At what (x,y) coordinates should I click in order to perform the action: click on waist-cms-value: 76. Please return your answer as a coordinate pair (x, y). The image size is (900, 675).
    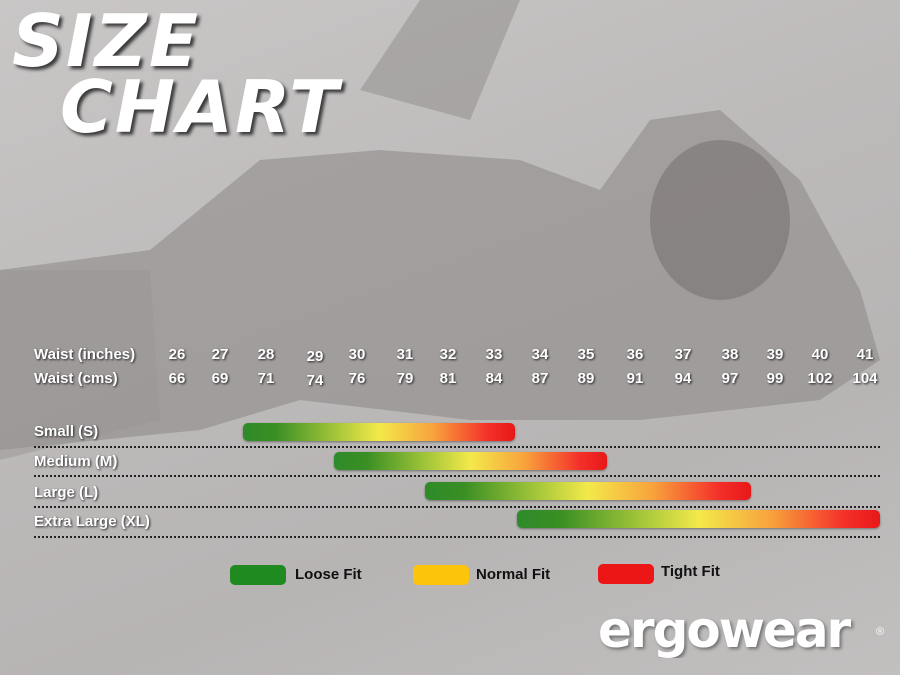
    Looking at the image, I should click on (357, 378).